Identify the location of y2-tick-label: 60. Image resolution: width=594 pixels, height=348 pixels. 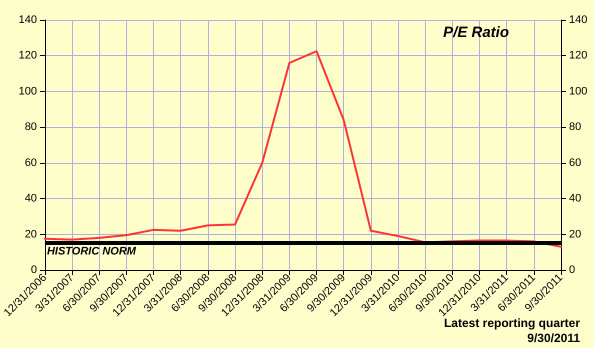
(575, 162).